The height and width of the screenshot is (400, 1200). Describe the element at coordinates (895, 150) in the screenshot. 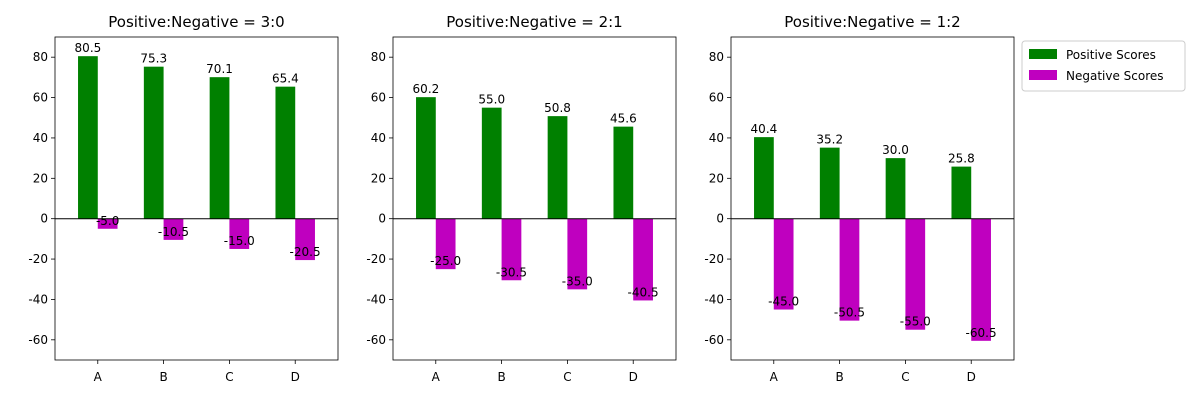

I see `data-label: 30.0` at that location.